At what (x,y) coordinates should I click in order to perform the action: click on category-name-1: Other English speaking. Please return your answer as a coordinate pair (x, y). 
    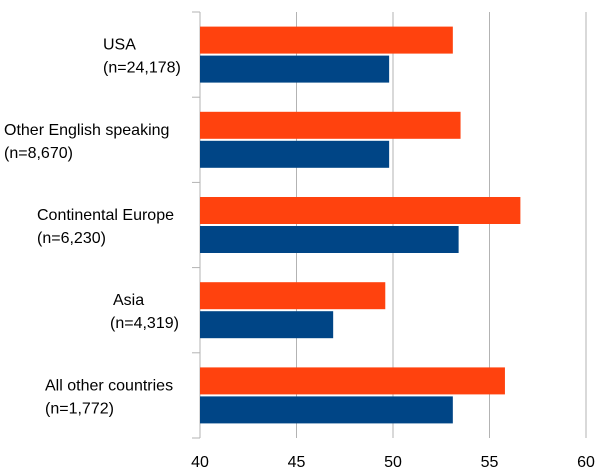
    Looking at the image, I should click on (86, 130).